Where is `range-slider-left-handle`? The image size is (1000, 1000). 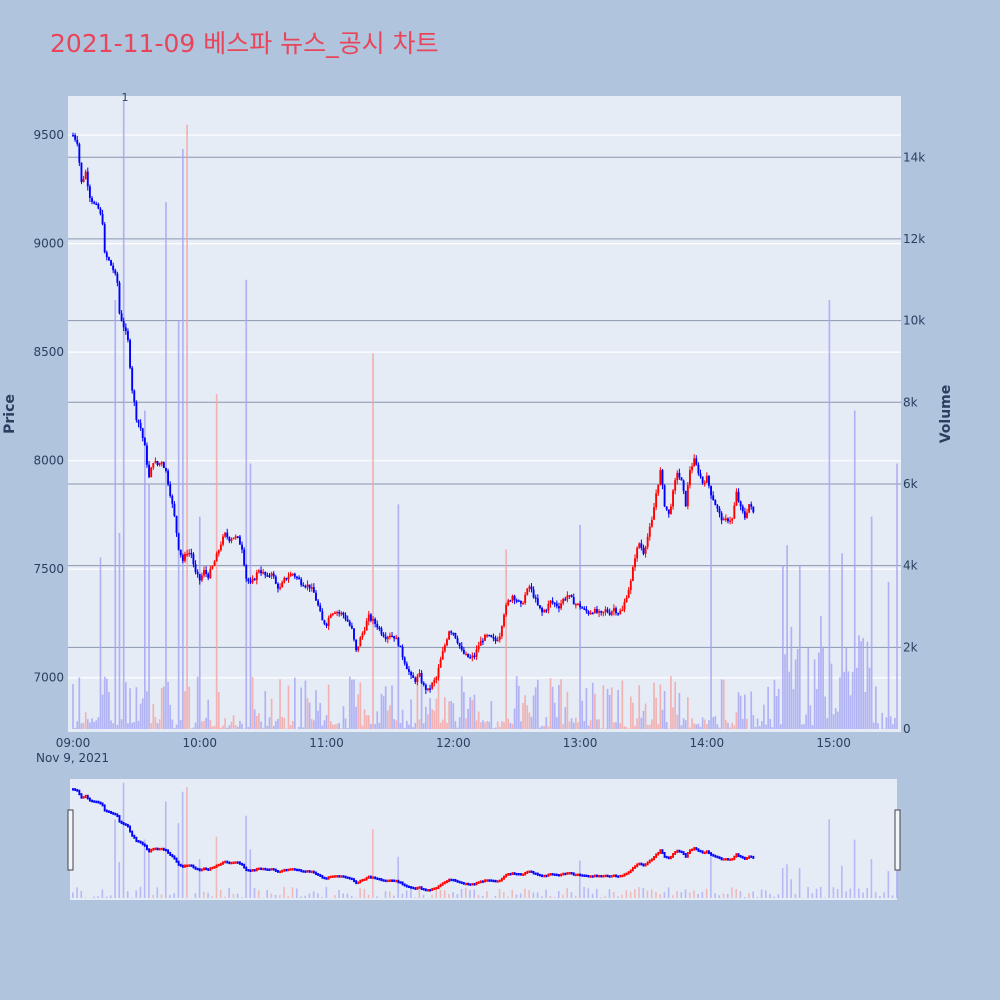 range-slider-left-handle is located at coordinates (70, 840).